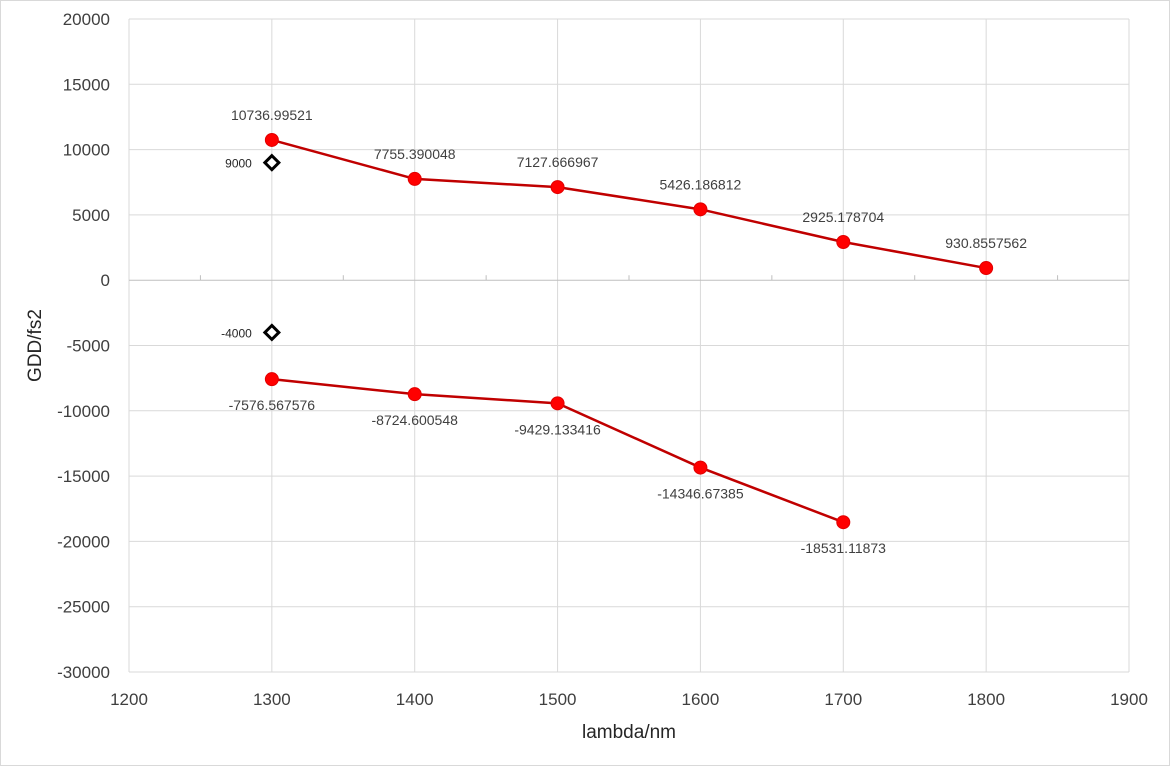 This screenshot has height=766, width=1170. I want to click on series-line, so click(629, 204).